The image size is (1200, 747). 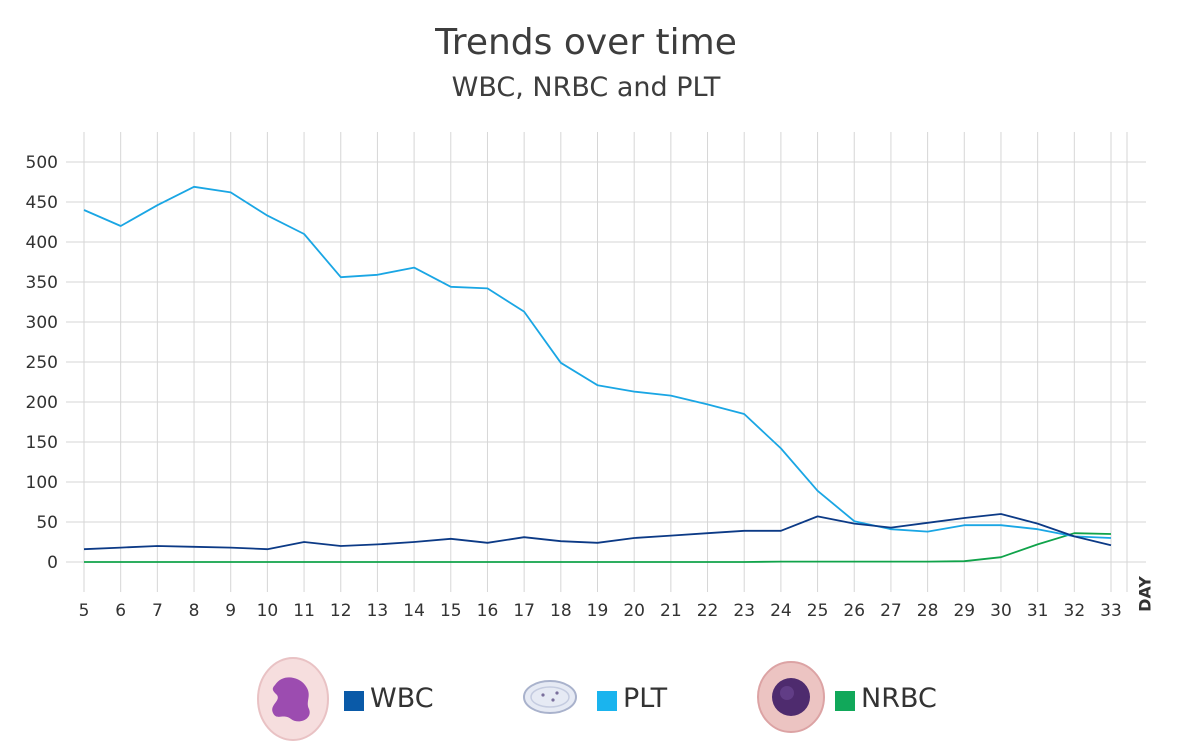 I want to click on x-tick-label: 12, so click(x=341, y=611).